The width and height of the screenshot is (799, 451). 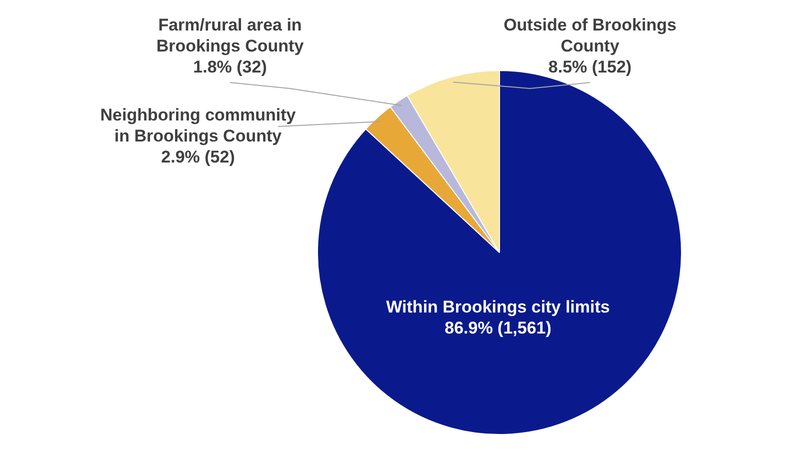 I want to click on slice-label: Farm/rural area in Brookings County, so click(x=230, y=36).